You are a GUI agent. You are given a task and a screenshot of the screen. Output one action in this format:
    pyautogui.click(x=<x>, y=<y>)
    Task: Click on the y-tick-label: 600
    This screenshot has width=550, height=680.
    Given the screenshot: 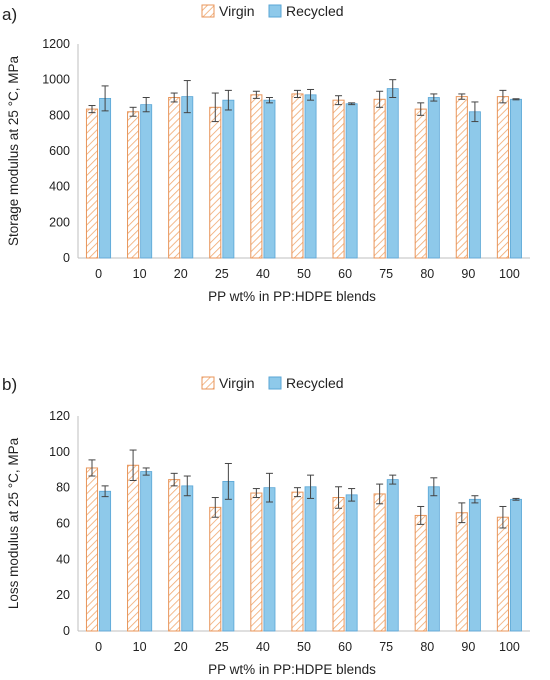 What is the action you would take?
    pyautogui.click(x=59, y=151)
    